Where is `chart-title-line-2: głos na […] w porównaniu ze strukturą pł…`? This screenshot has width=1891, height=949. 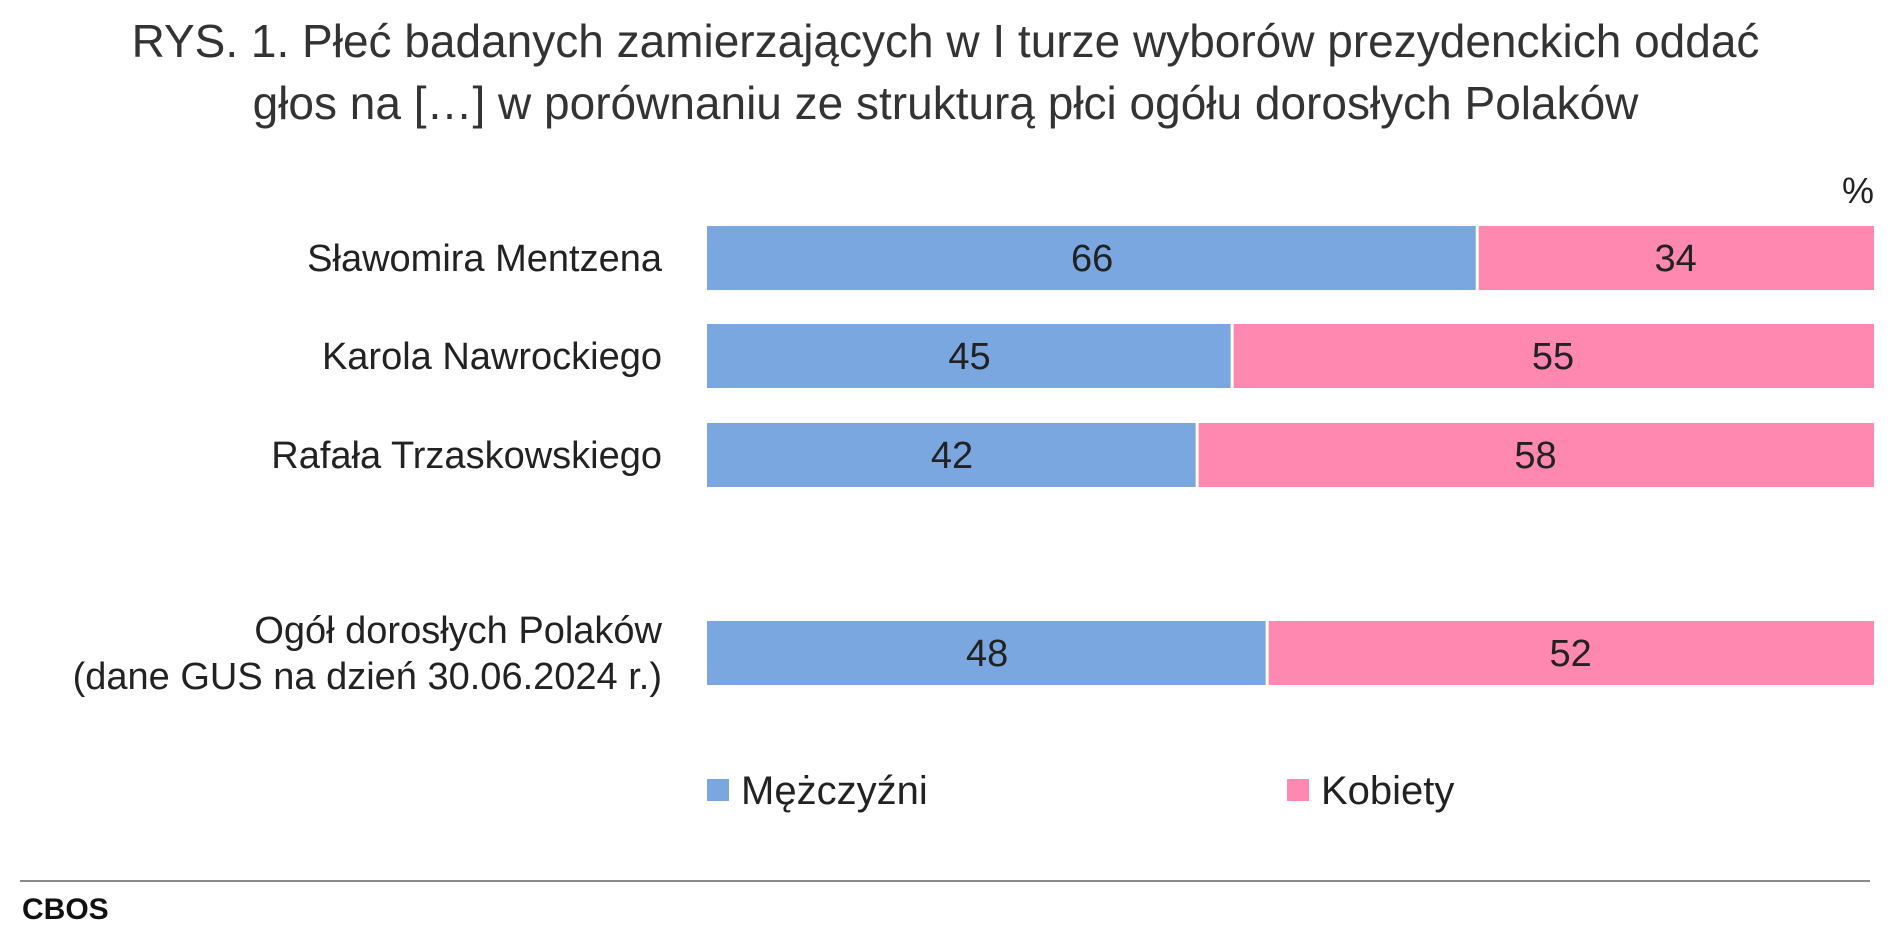 chart-title-line-2: głos na […] w porównaniu ze strukturą pł… is located at coordinates (945, 103).